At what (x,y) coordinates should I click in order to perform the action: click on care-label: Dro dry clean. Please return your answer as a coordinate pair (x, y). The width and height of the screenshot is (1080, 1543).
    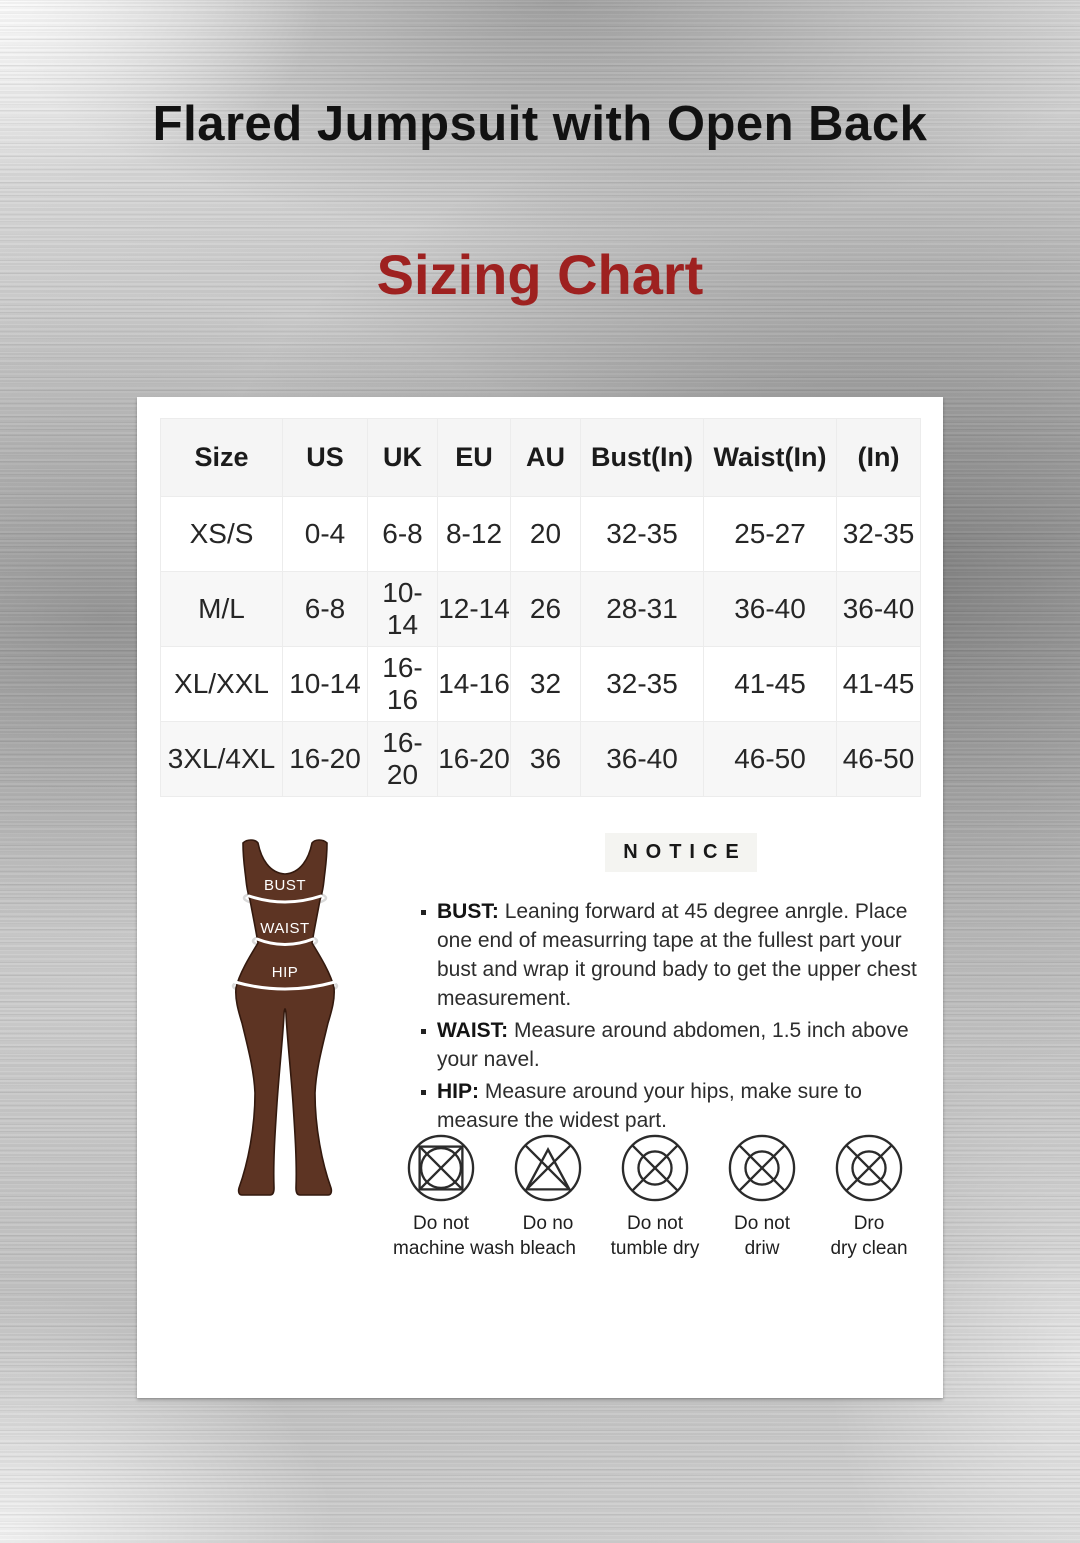
    Looking at the image, I should click on (869, 1236).